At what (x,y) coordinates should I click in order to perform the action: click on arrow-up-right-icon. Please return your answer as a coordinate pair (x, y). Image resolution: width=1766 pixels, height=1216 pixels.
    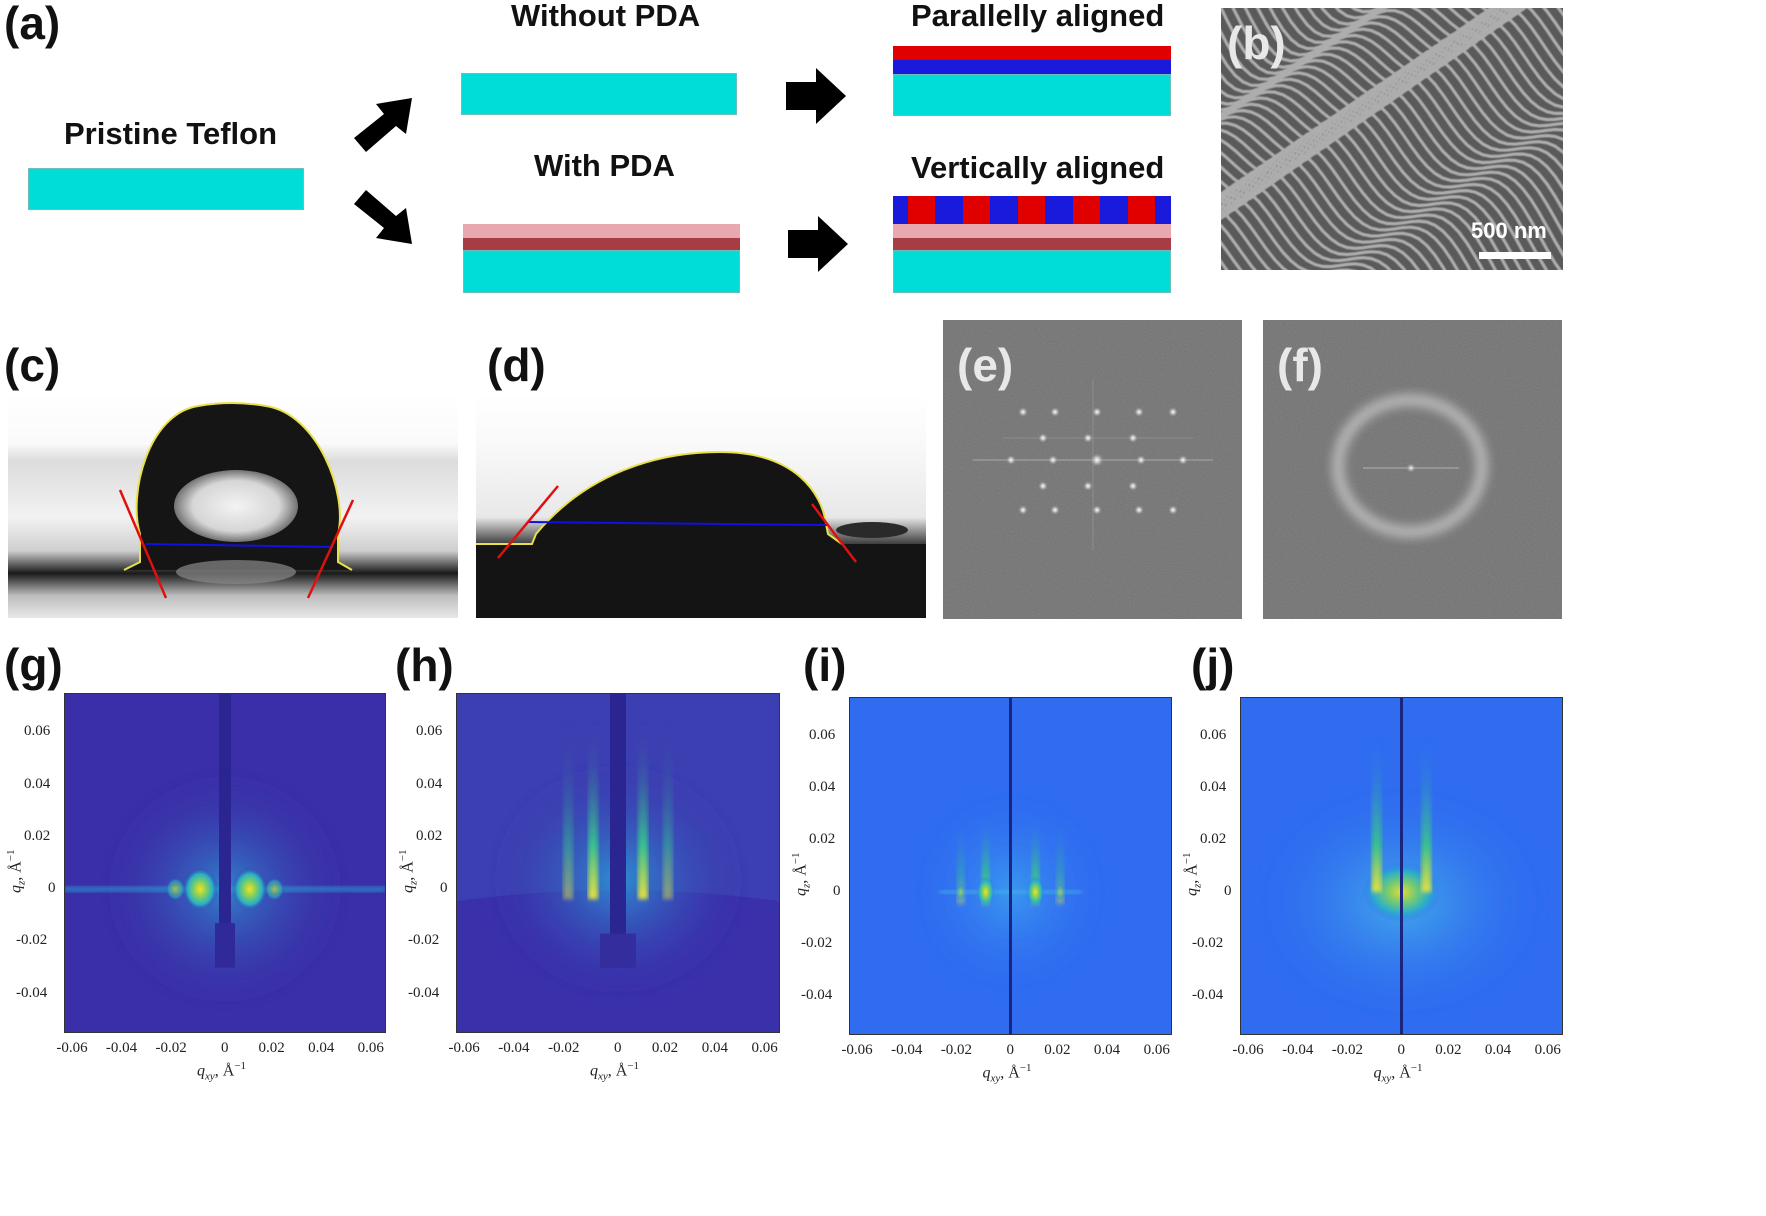
    Looking at the image, I should click on (383, 125).